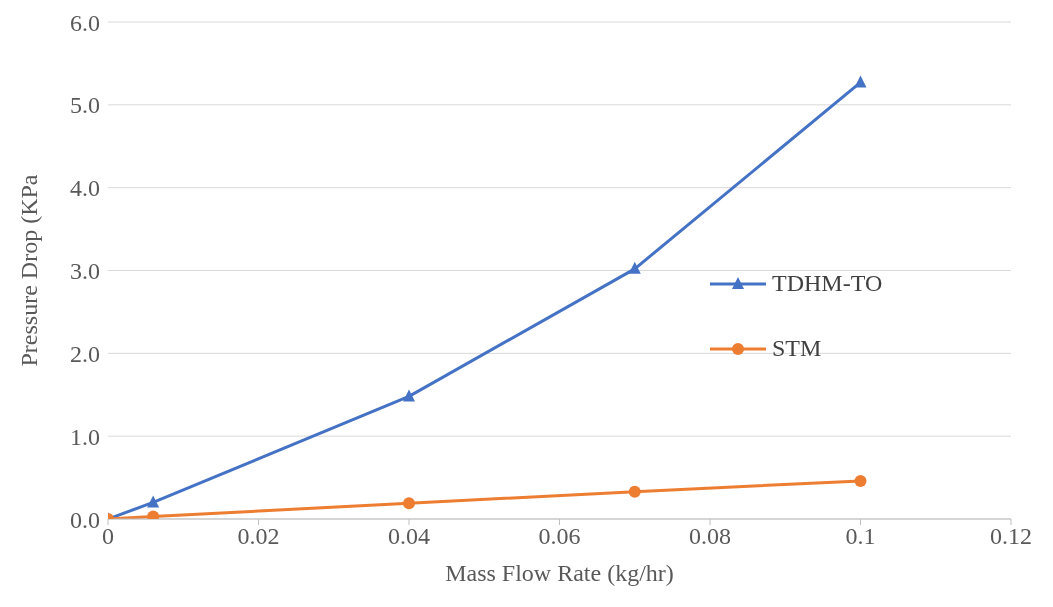 The height and width of the screenshot is (607, 1053). I want to click on y-tick-label: 2.0, so click(85, 353).